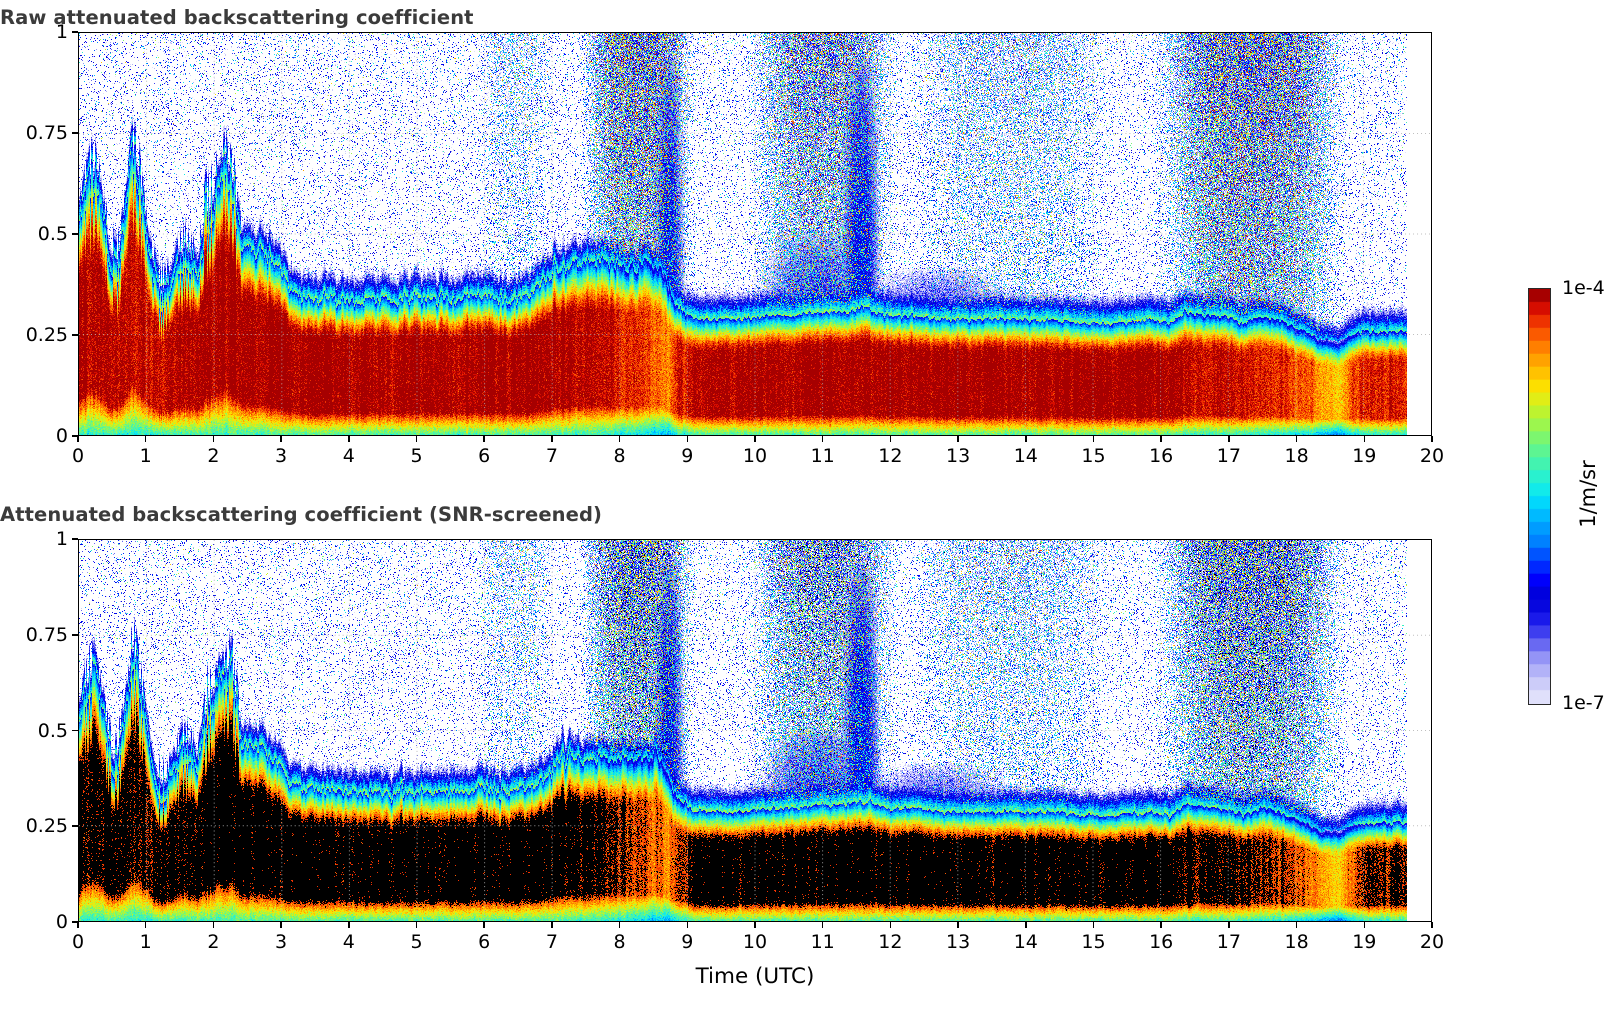  I want to click on x-axis-label-time: Time (UTC), so click(755, 976).